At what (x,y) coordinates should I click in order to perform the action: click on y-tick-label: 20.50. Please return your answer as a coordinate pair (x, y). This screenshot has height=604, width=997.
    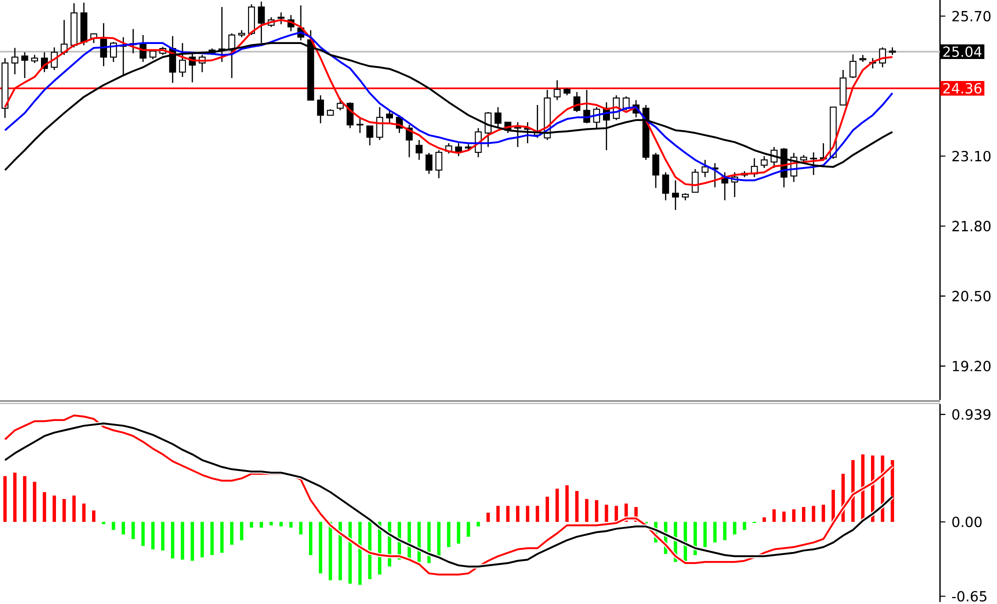
    Looking at the image, I should click on (971, 296).